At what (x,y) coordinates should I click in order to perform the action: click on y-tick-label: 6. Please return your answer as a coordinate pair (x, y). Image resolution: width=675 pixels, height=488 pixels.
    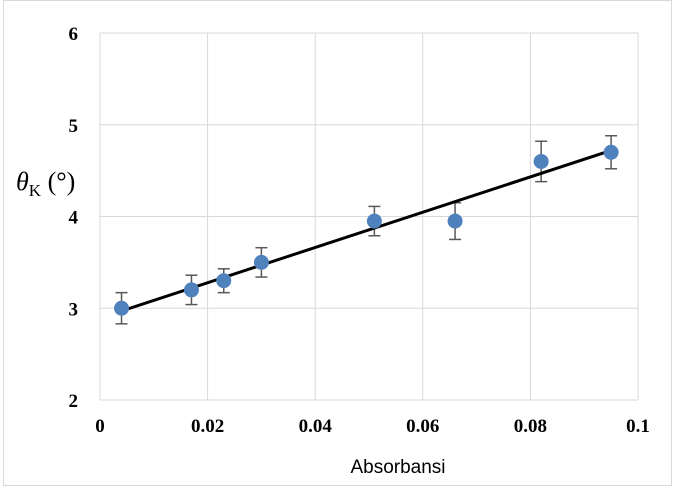
    Looking at the image, I should click on (74, 34).